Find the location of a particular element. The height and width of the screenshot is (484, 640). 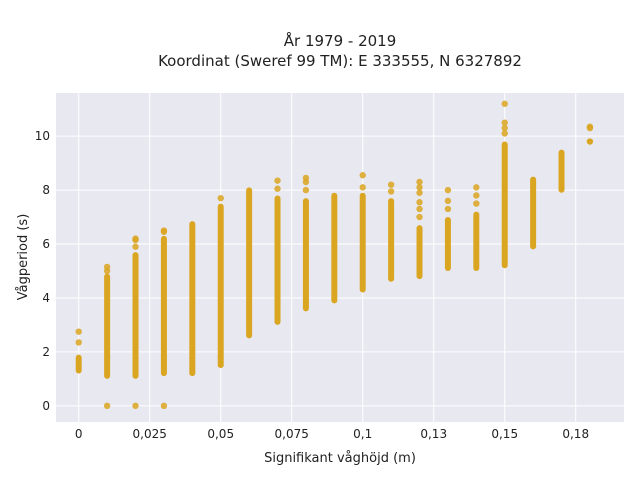

chart-title-line-1: År 1979 - 2019 is located at coordinates (340, 40).